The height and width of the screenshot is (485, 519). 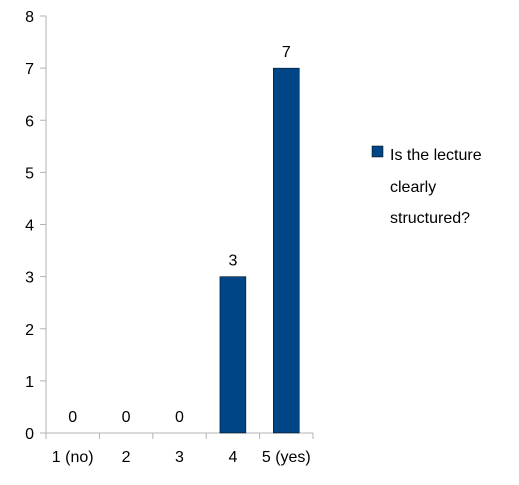 What do you see at coordinates (286, 457) in the screenshot?
I see `x-tick-label: 5 (yes)` at bounding box center [286, 457].